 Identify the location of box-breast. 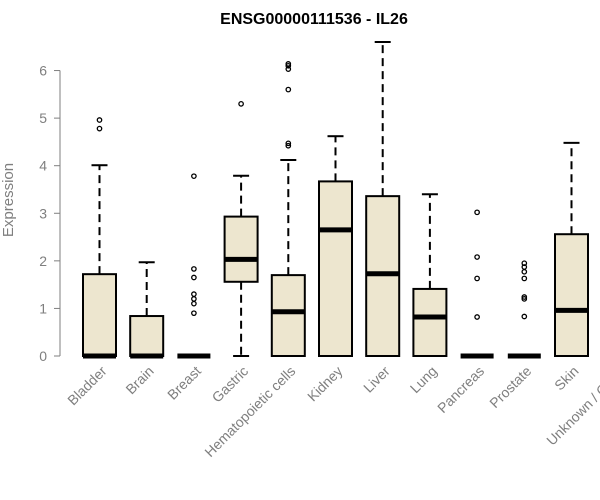
(194, 266).